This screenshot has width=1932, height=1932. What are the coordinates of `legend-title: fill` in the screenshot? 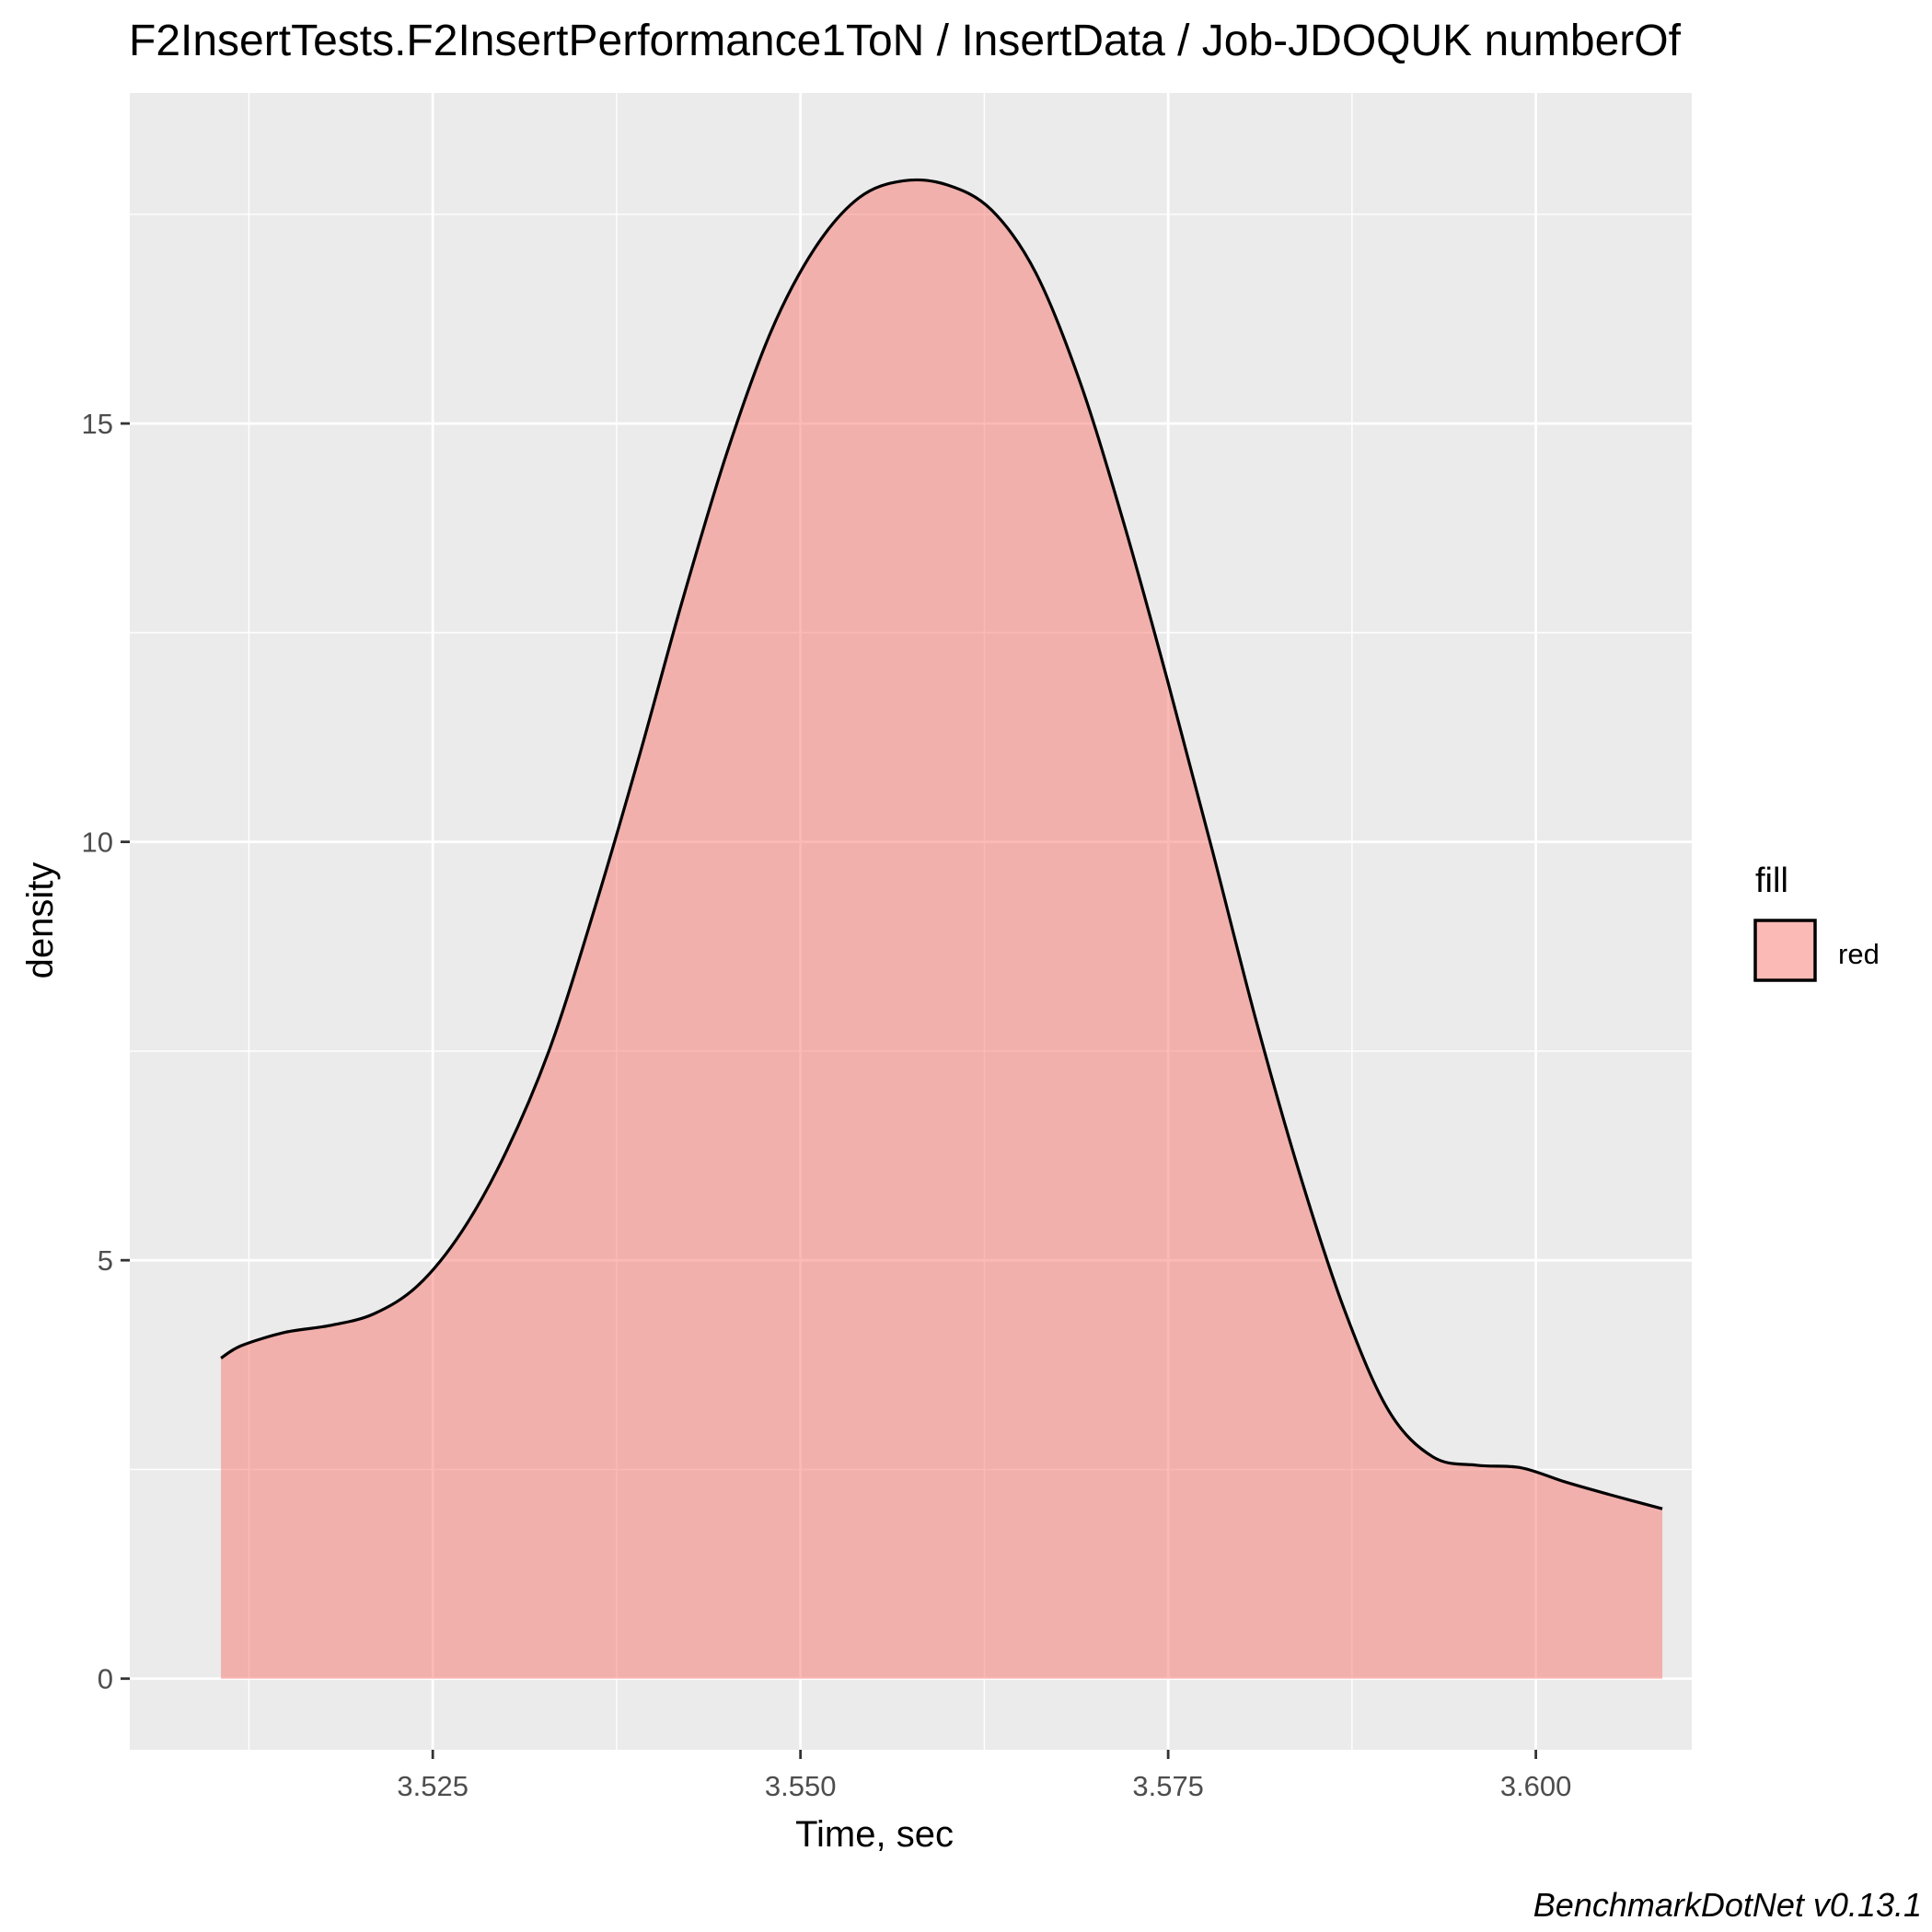 It's located at (1772, 881).